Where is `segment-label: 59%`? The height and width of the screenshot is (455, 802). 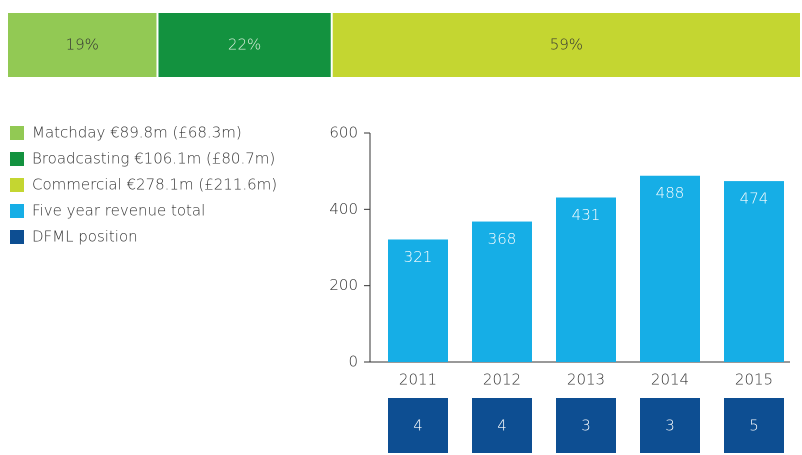
segment-label: 59% is located at coordinates (566, 45).